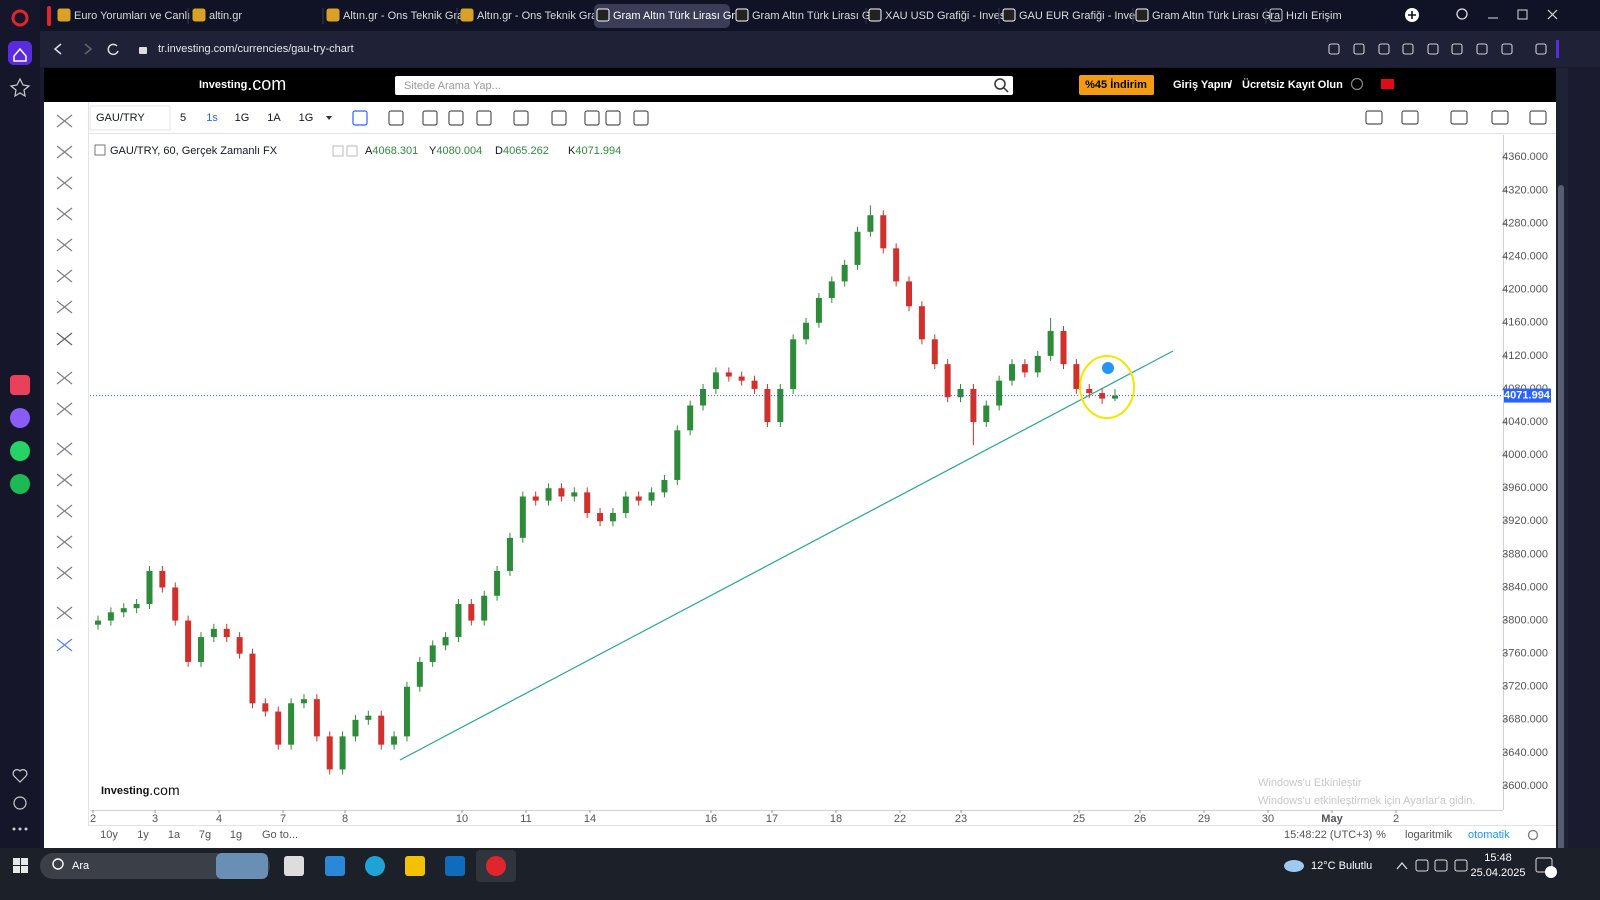  Describe the element at coordinates (704, 85) in the screenshot. I see `search-box` at that location.